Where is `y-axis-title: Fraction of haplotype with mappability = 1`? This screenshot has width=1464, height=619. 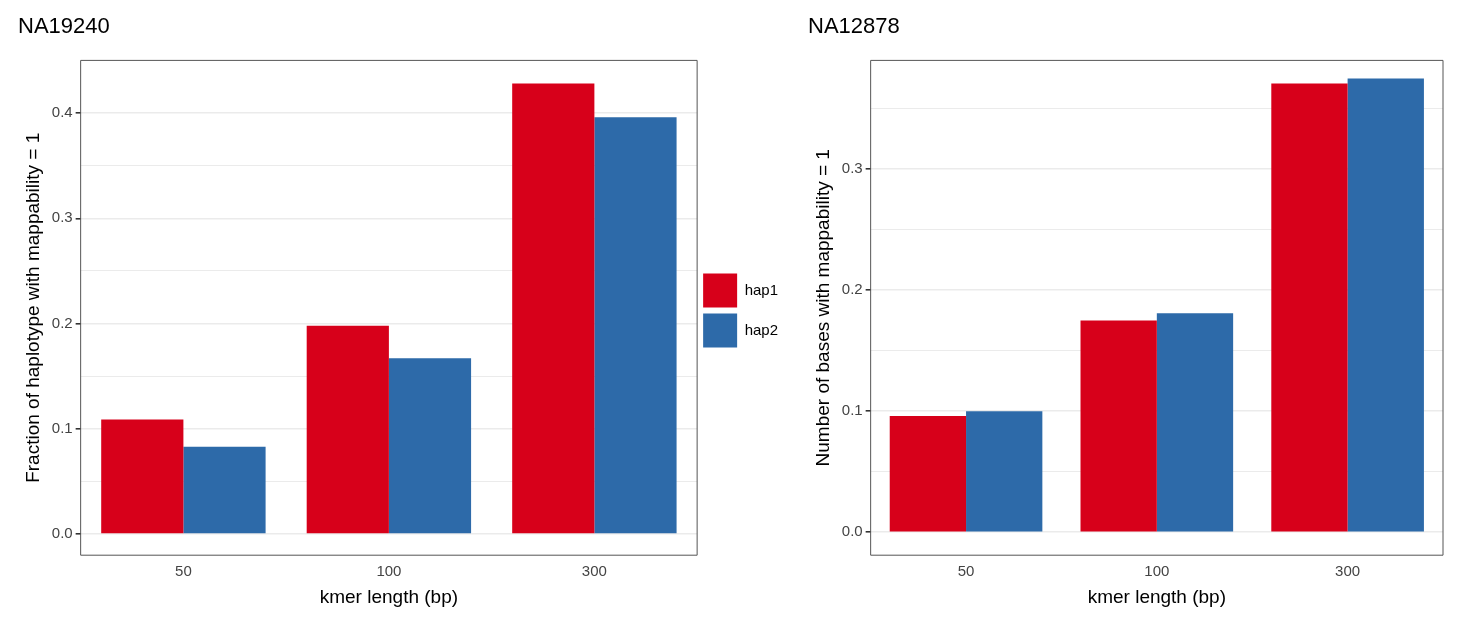
y-axis-title: Fraction of haplotype with mappability = 1 is located at coordinates (32, 307).